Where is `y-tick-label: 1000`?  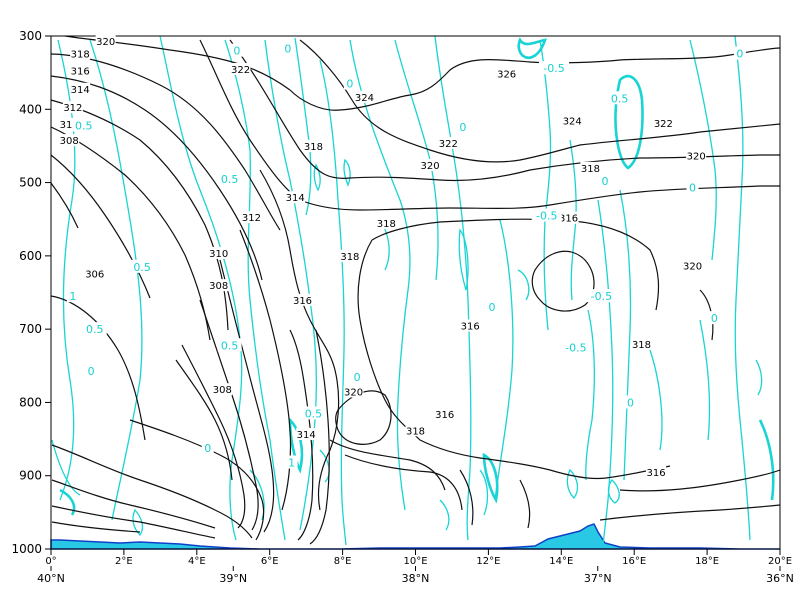 y-tick-label: 1000 is located at coordinates (26, 549).